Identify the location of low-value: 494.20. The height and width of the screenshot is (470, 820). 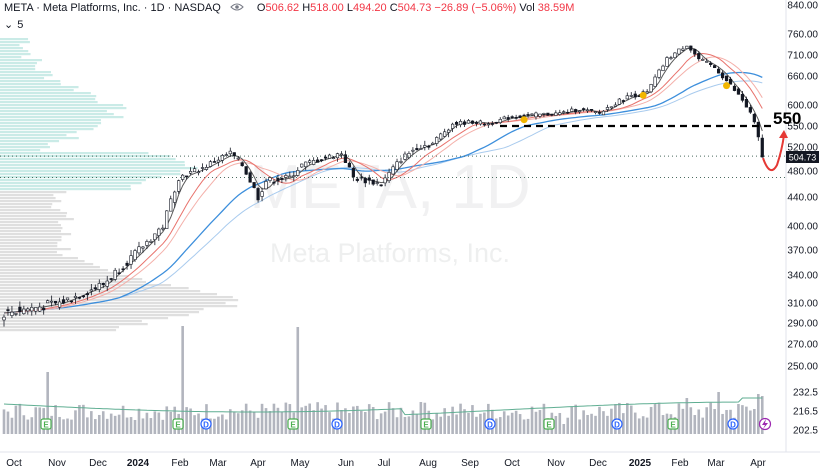
(370, 8).